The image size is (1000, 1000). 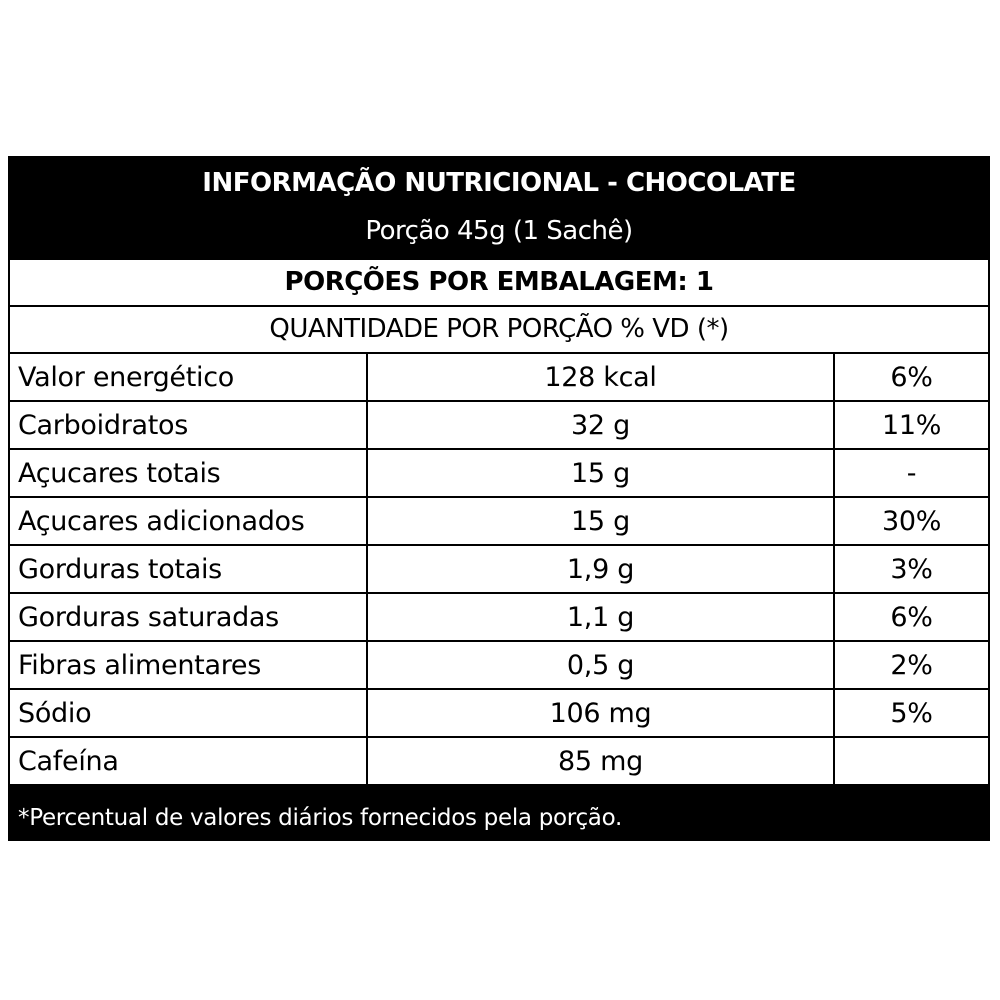 What do you see at coordinates (600, 761) in the screenshot?
I see `nutrient-amount: 85 mg` at bounding box center [600, 761].